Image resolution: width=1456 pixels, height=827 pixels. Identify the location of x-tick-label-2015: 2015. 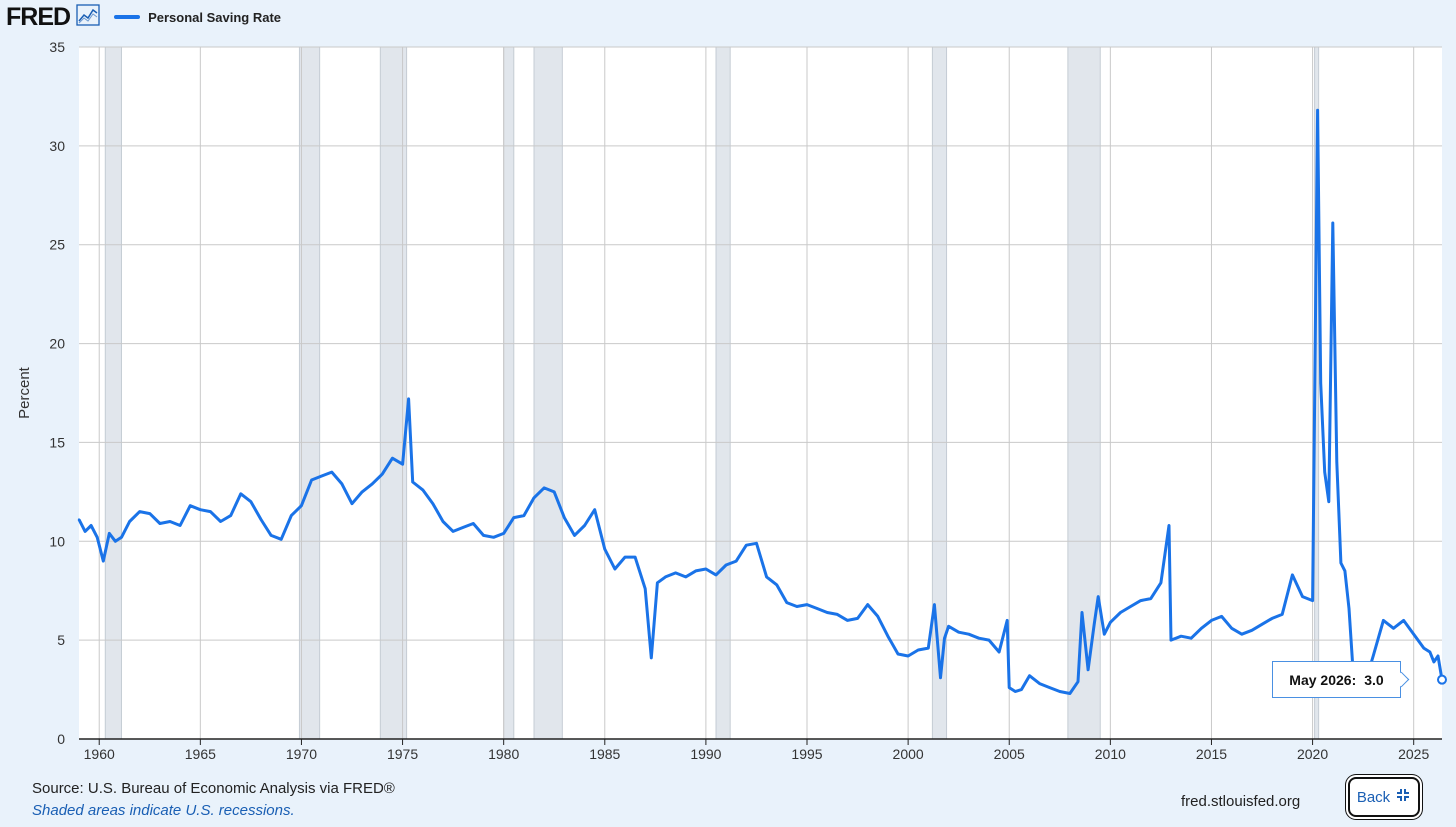
(1211, 754).